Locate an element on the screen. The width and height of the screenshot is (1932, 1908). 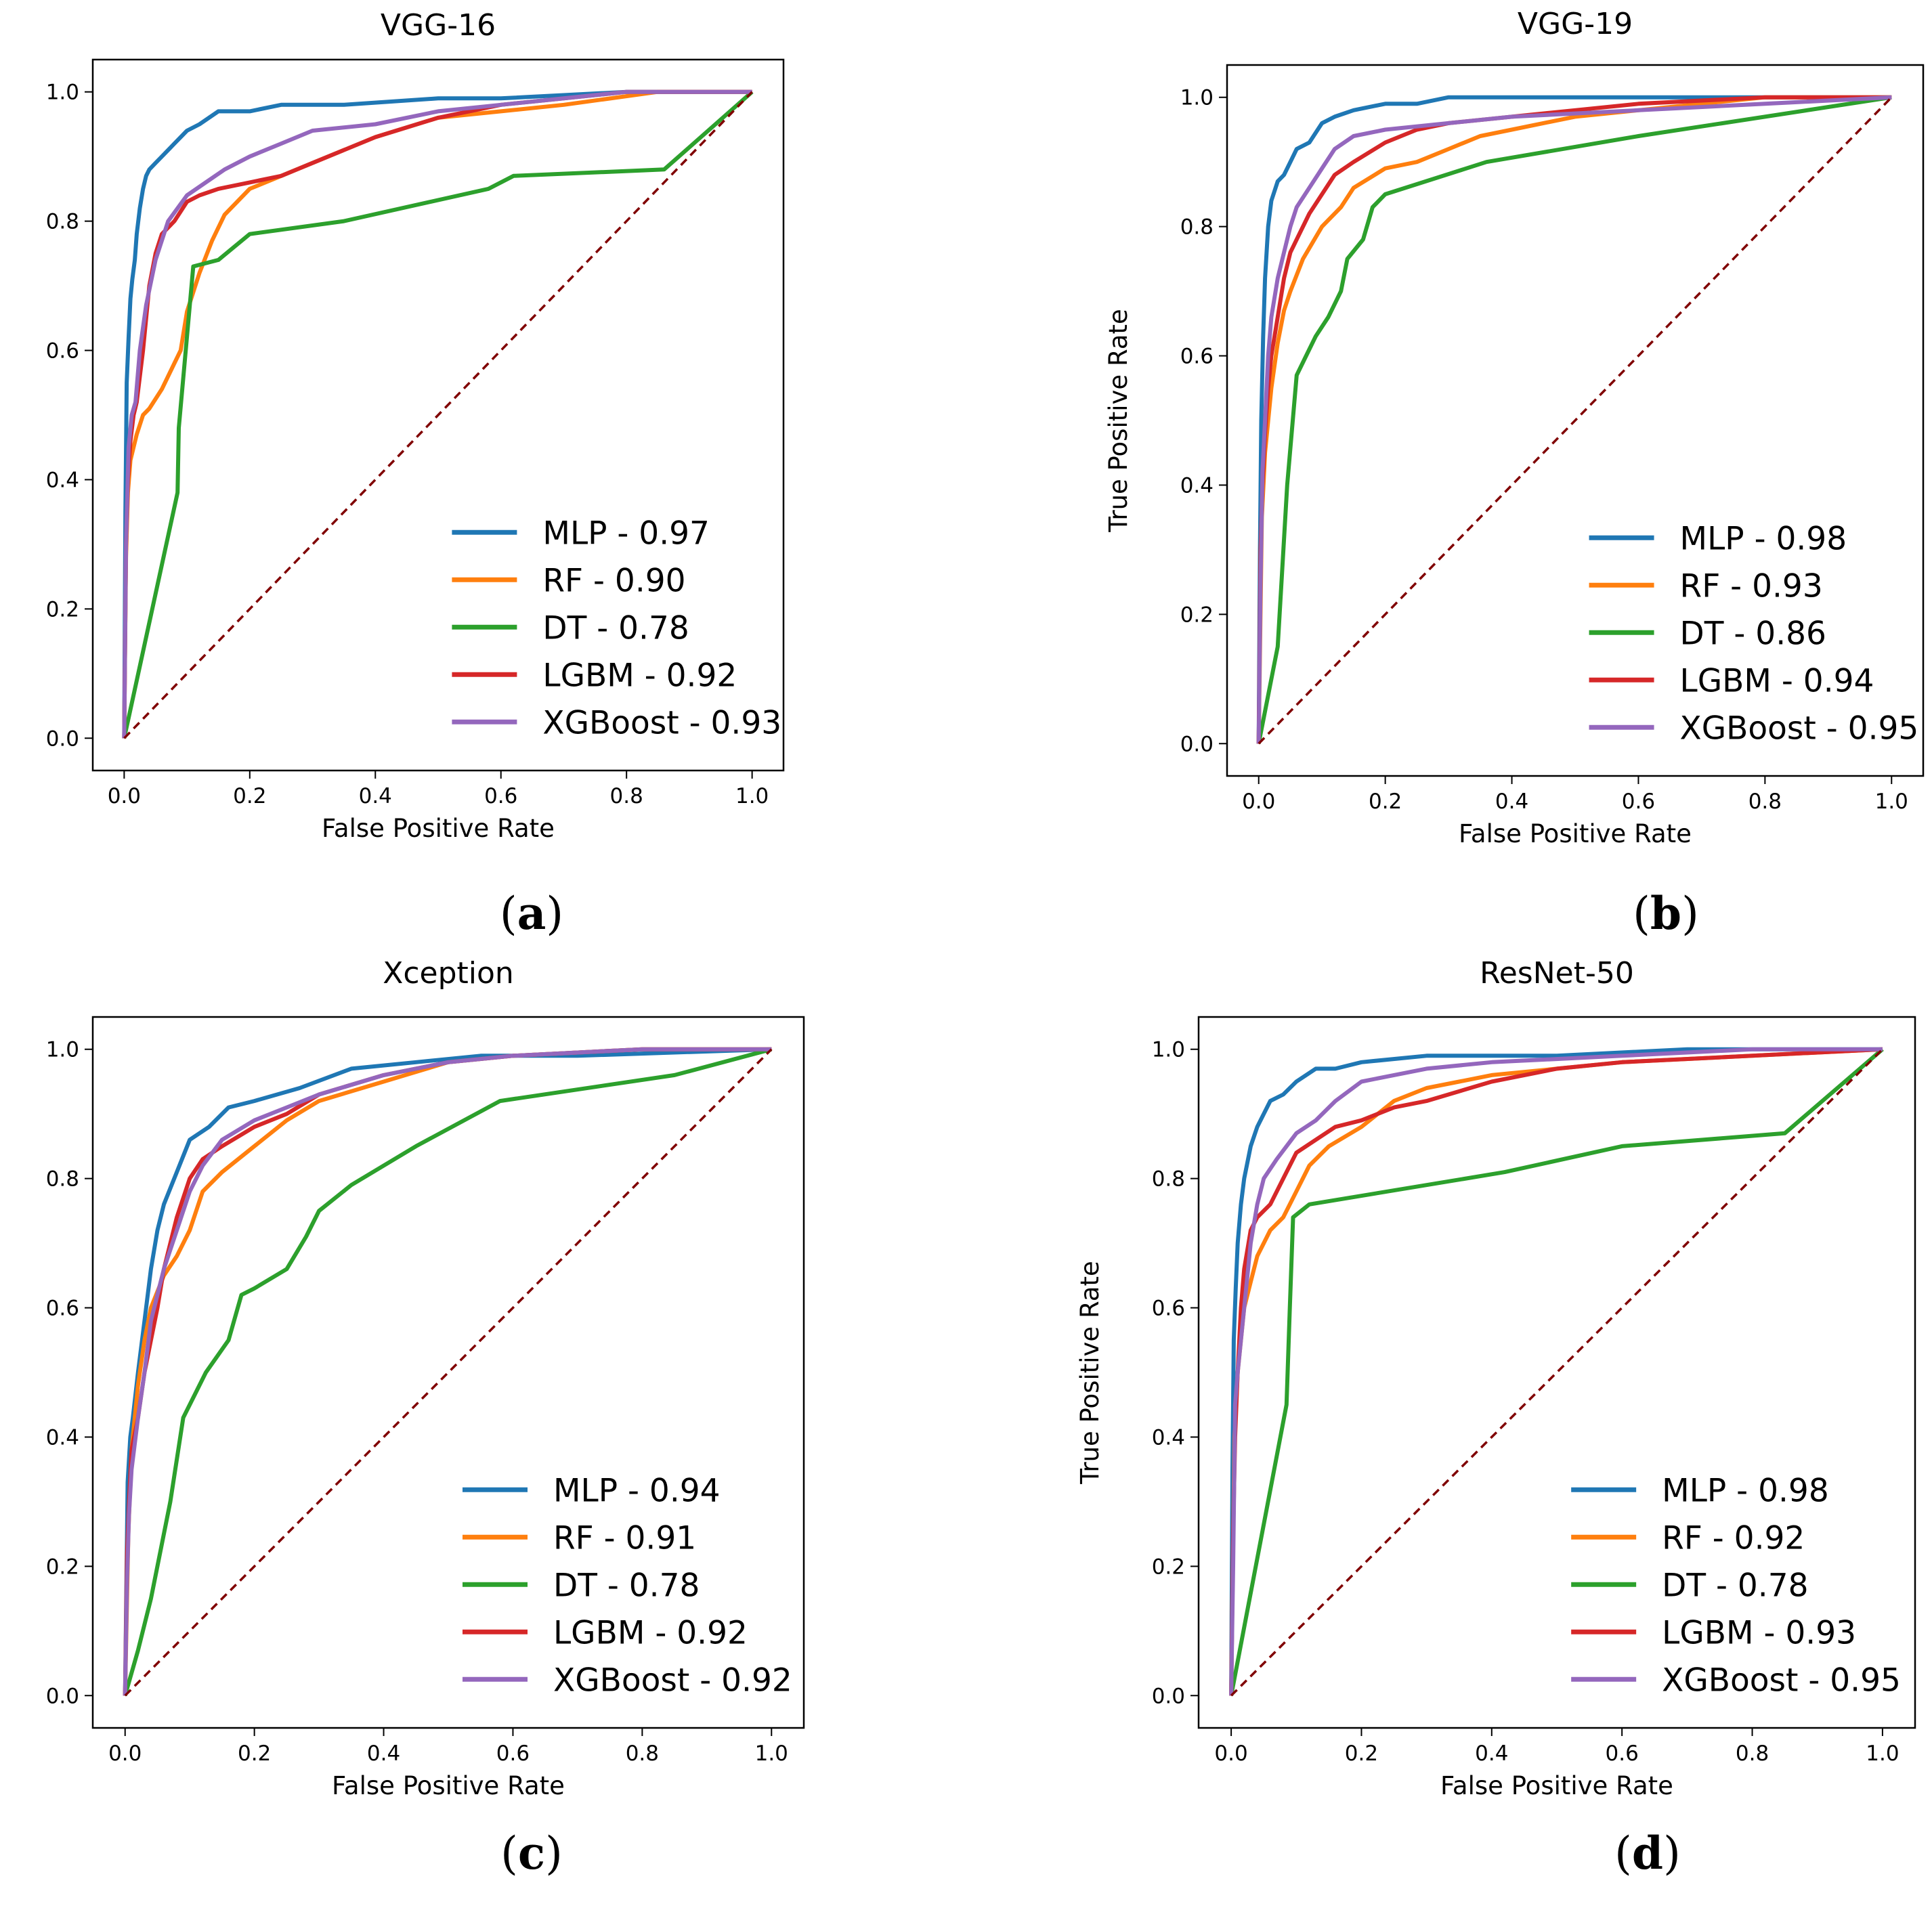
legend-label-lgbm: LGBM - 0.93 is located at coordinates (1759, 1633).